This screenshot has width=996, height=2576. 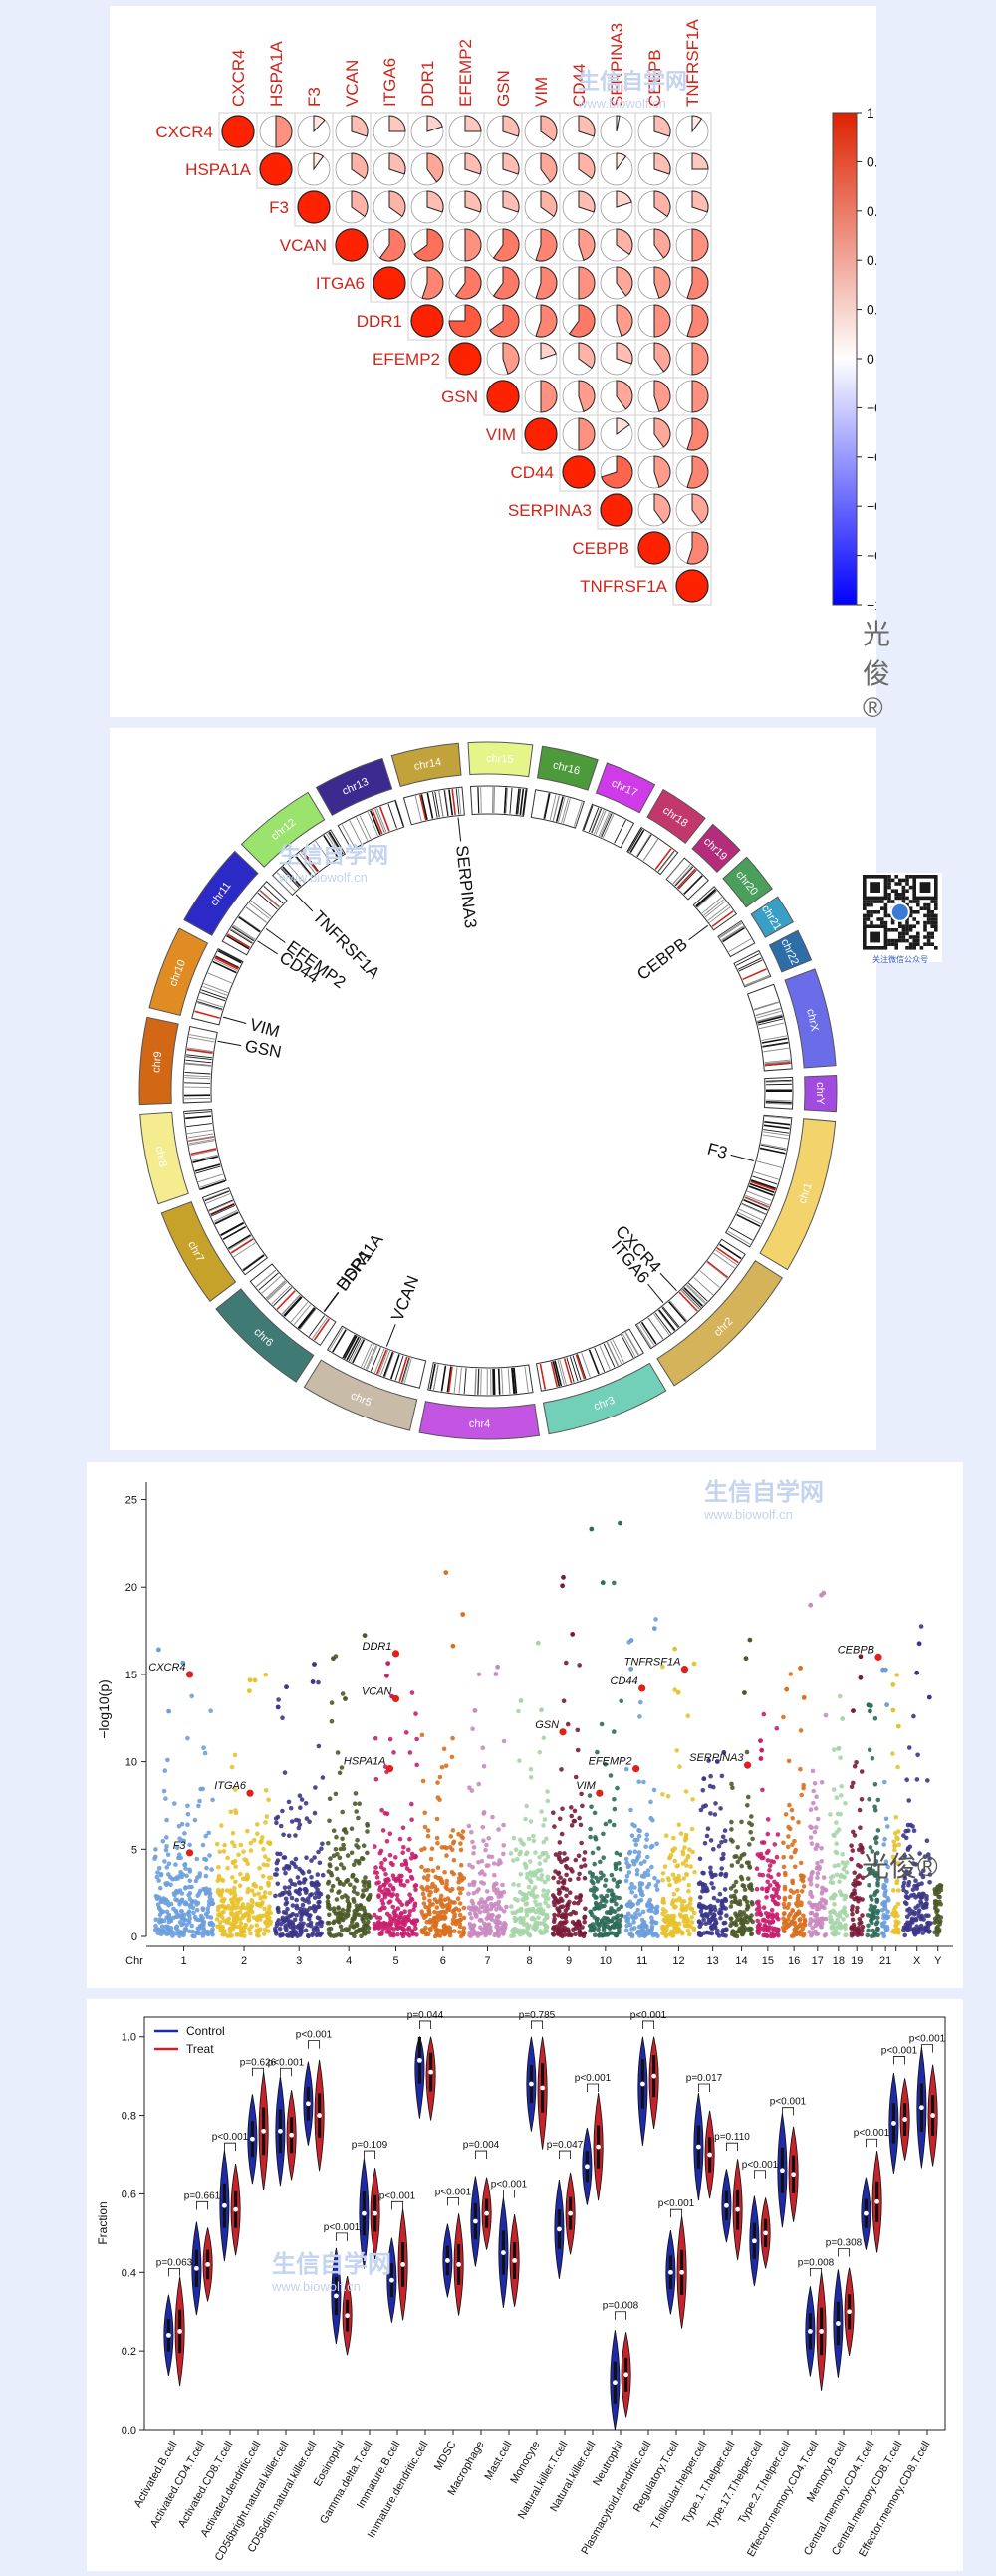 I want to click on legend-label: Control, so click(x=205, y=2031).